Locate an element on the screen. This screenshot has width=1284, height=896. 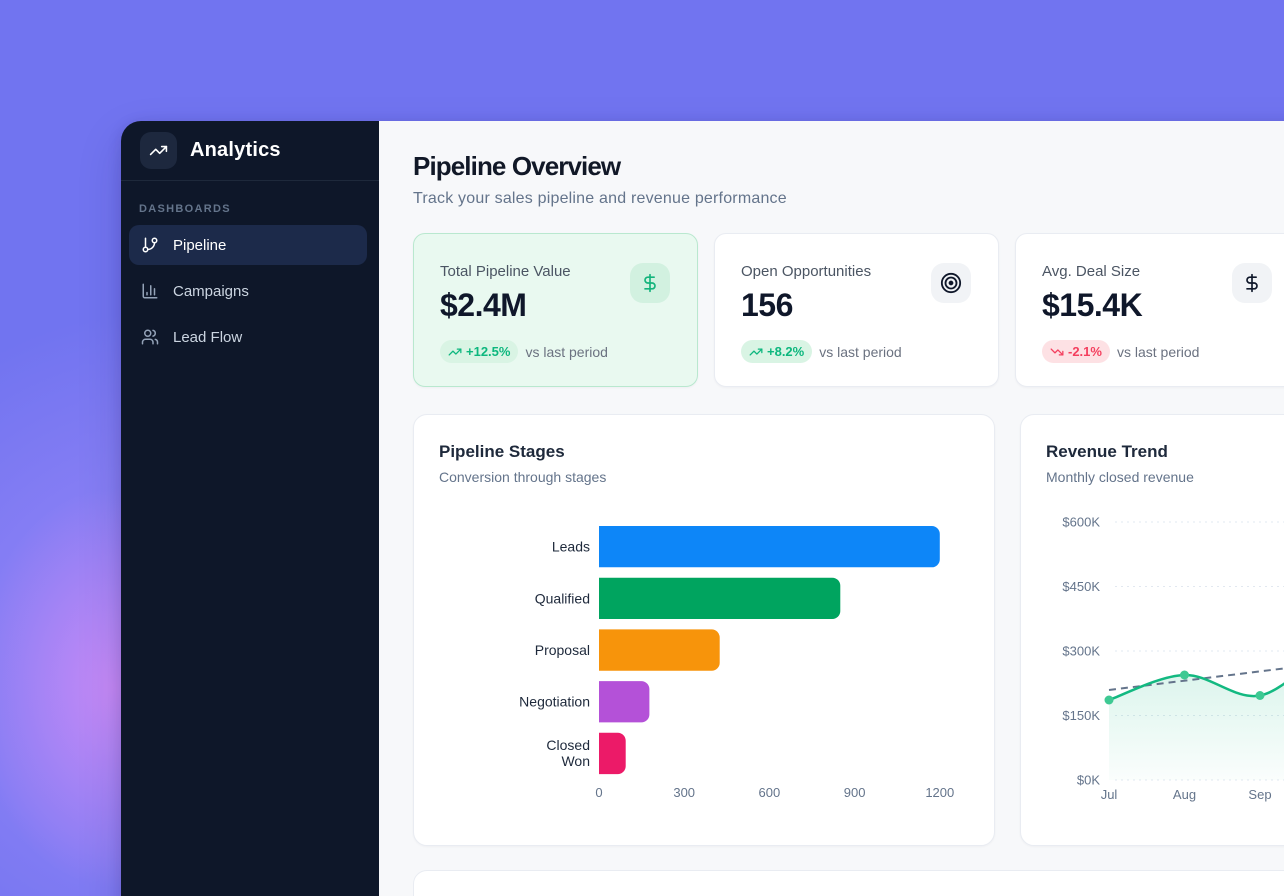
svg-text: 900 is located at coordinates (855, 792).